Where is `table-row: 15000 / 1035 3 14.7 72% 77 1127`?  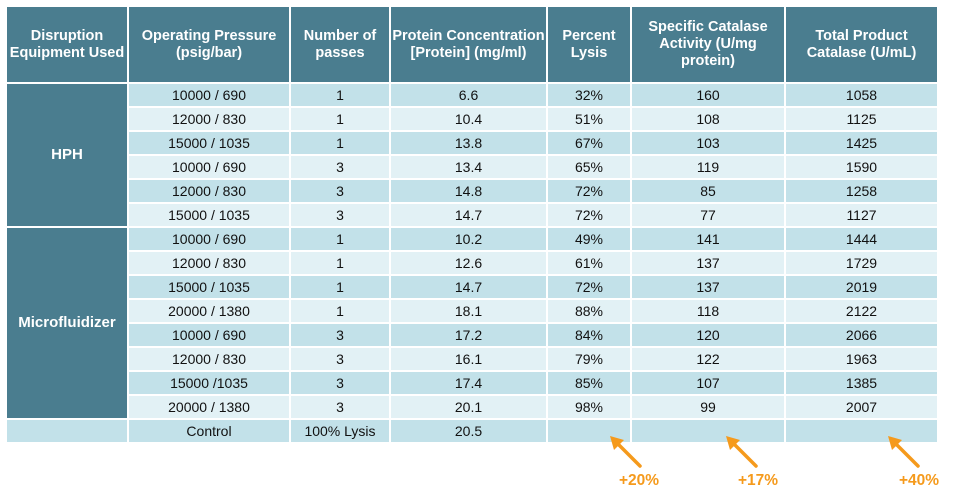 table-row: 15000 / 1035 3 14.7 72% 77 1127 is located at coordinates (472, 215).